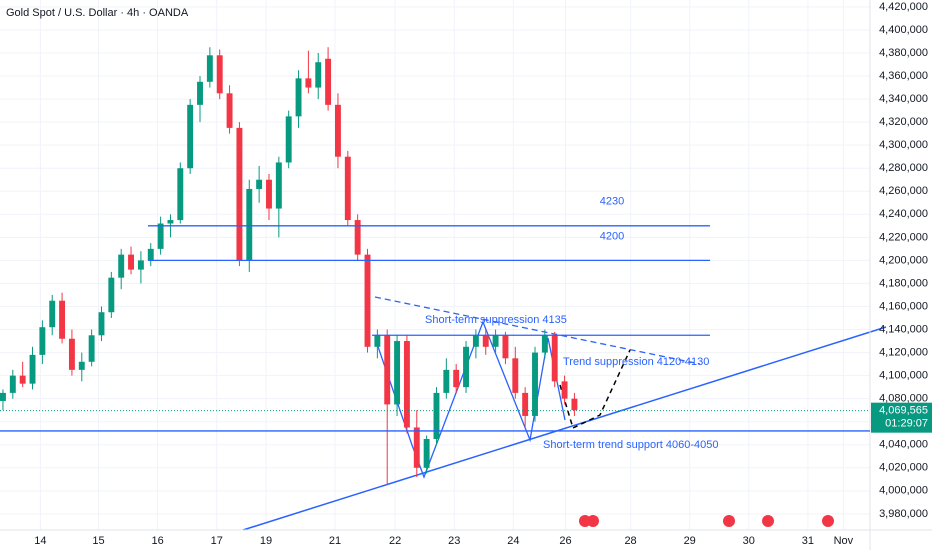 The image size is (932, 550). What do you see at coordinates (612, 236) in the screenshot?
I see `level-label: 4200` at bounding box center [612, 236].